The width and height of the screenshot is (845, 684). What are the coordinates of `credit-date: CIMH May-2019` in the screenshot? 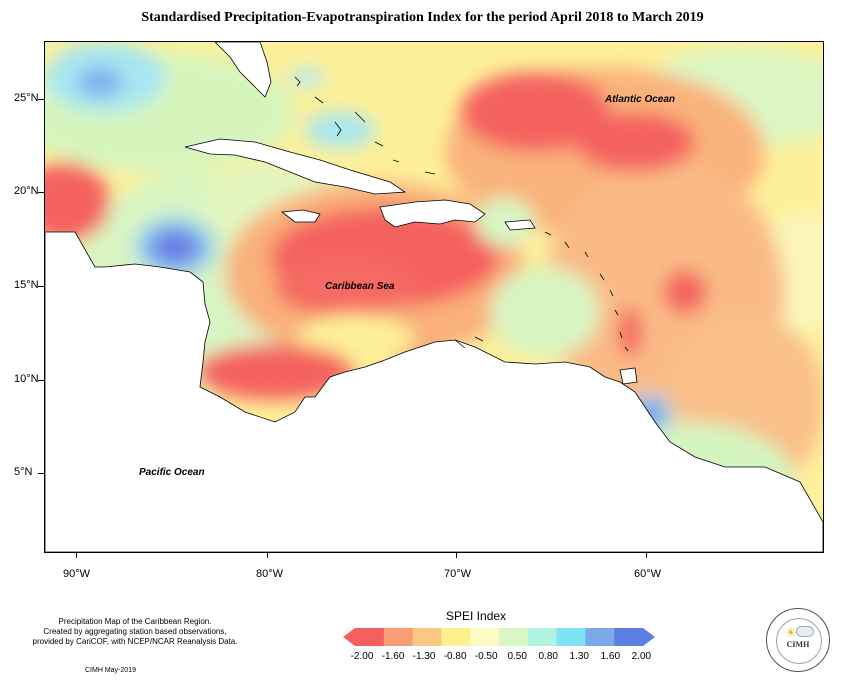 It's located at (110, 670).